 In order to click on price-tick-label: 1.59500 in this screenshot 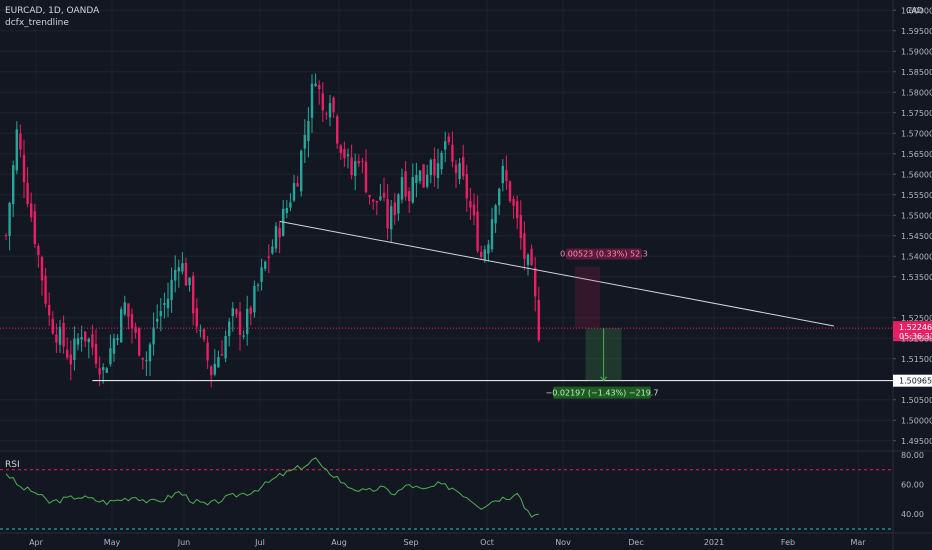, I will do `click(916, 31)`.